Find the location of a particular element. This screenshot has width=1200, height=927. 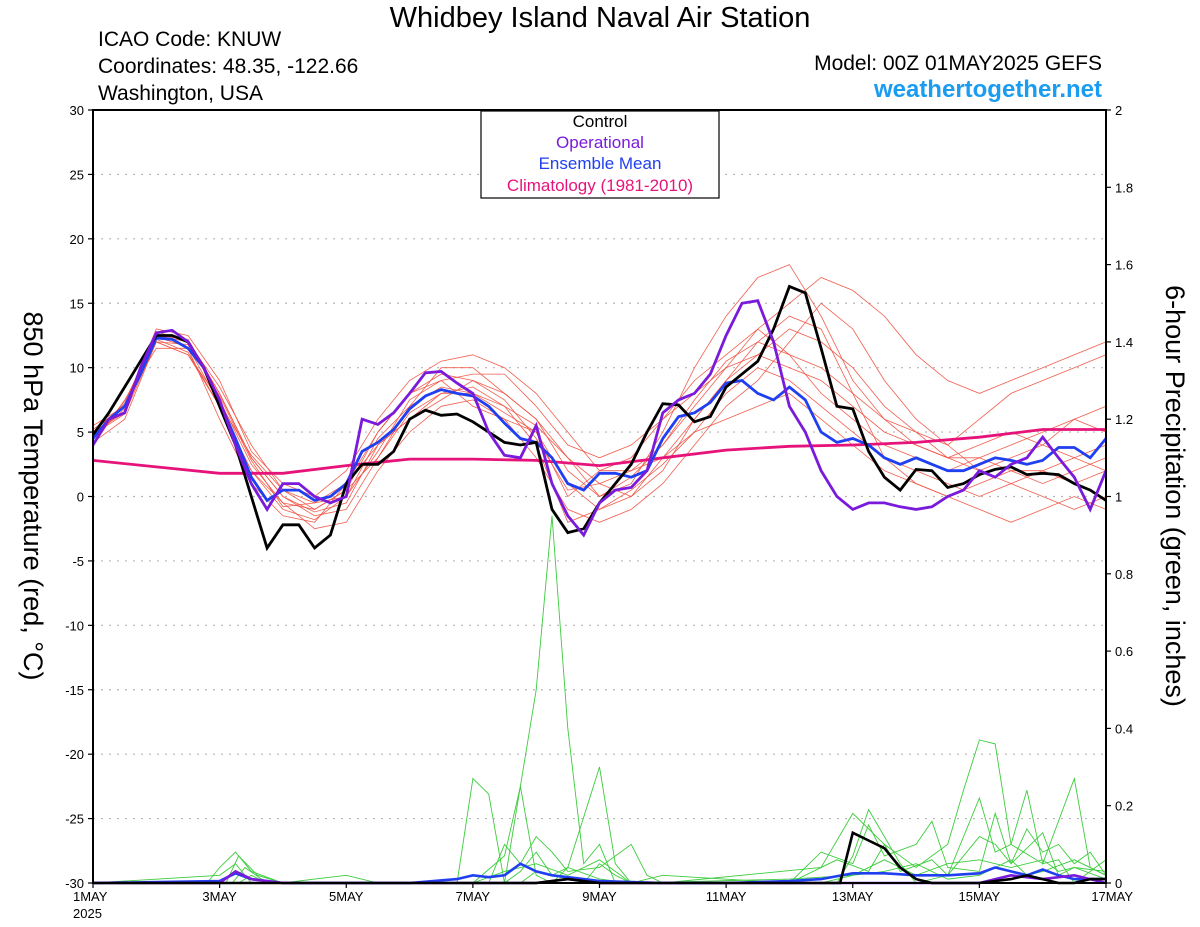

y2-tick-label: 1.2 is located at coordinates (1124, 419).